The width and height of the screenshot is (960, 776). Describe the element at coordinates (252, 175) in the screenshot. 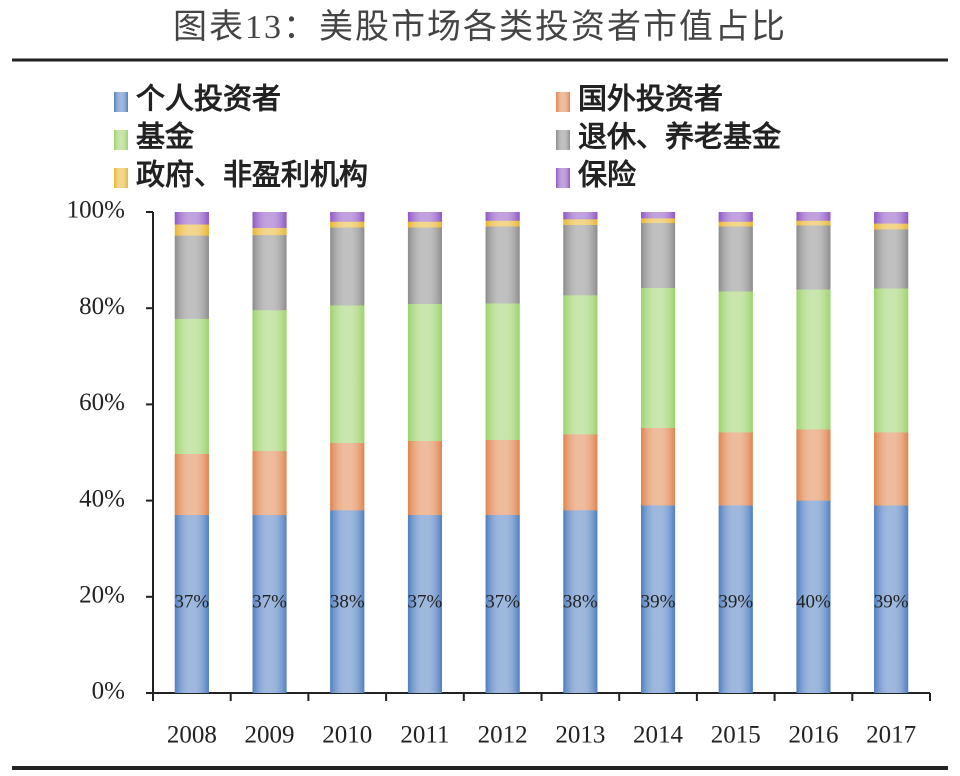

I see `legend-label: 政府、非盈利机构` at that location.